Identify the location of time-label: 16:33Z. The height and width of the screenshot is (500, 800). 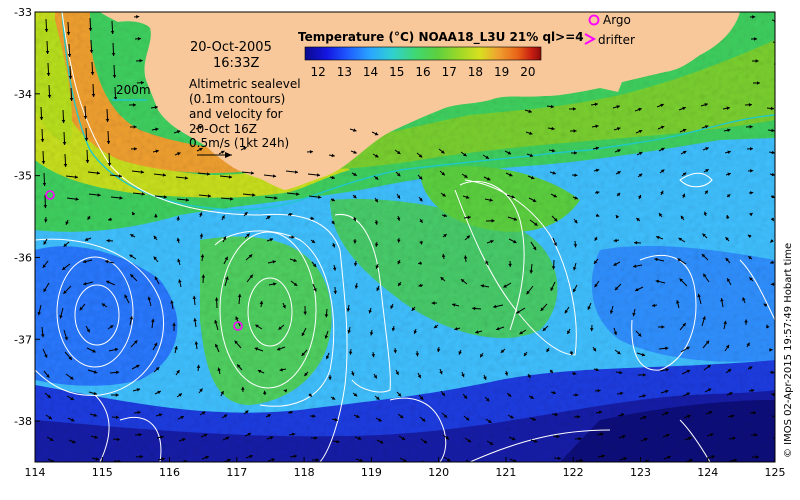
(236, 63).